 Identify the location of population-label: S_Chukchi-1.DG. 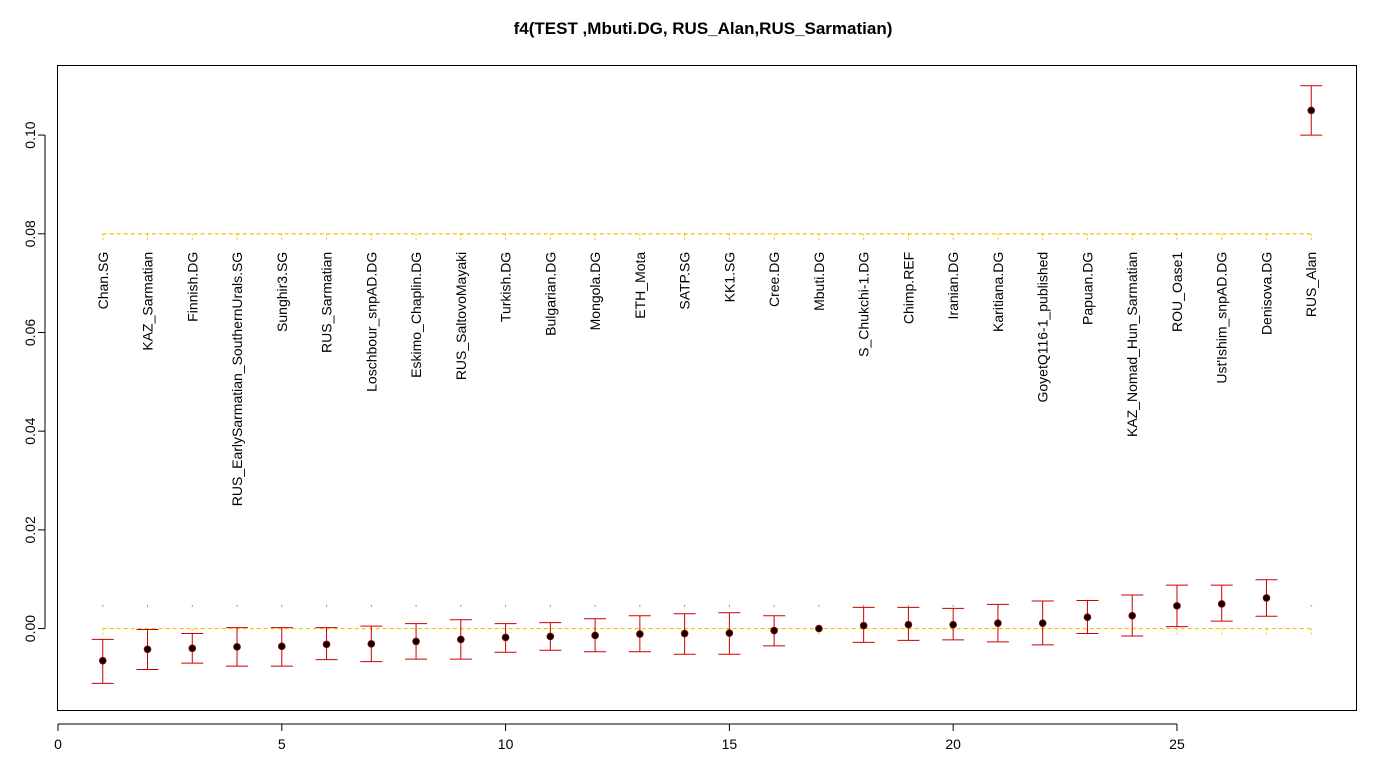
(864, 304).